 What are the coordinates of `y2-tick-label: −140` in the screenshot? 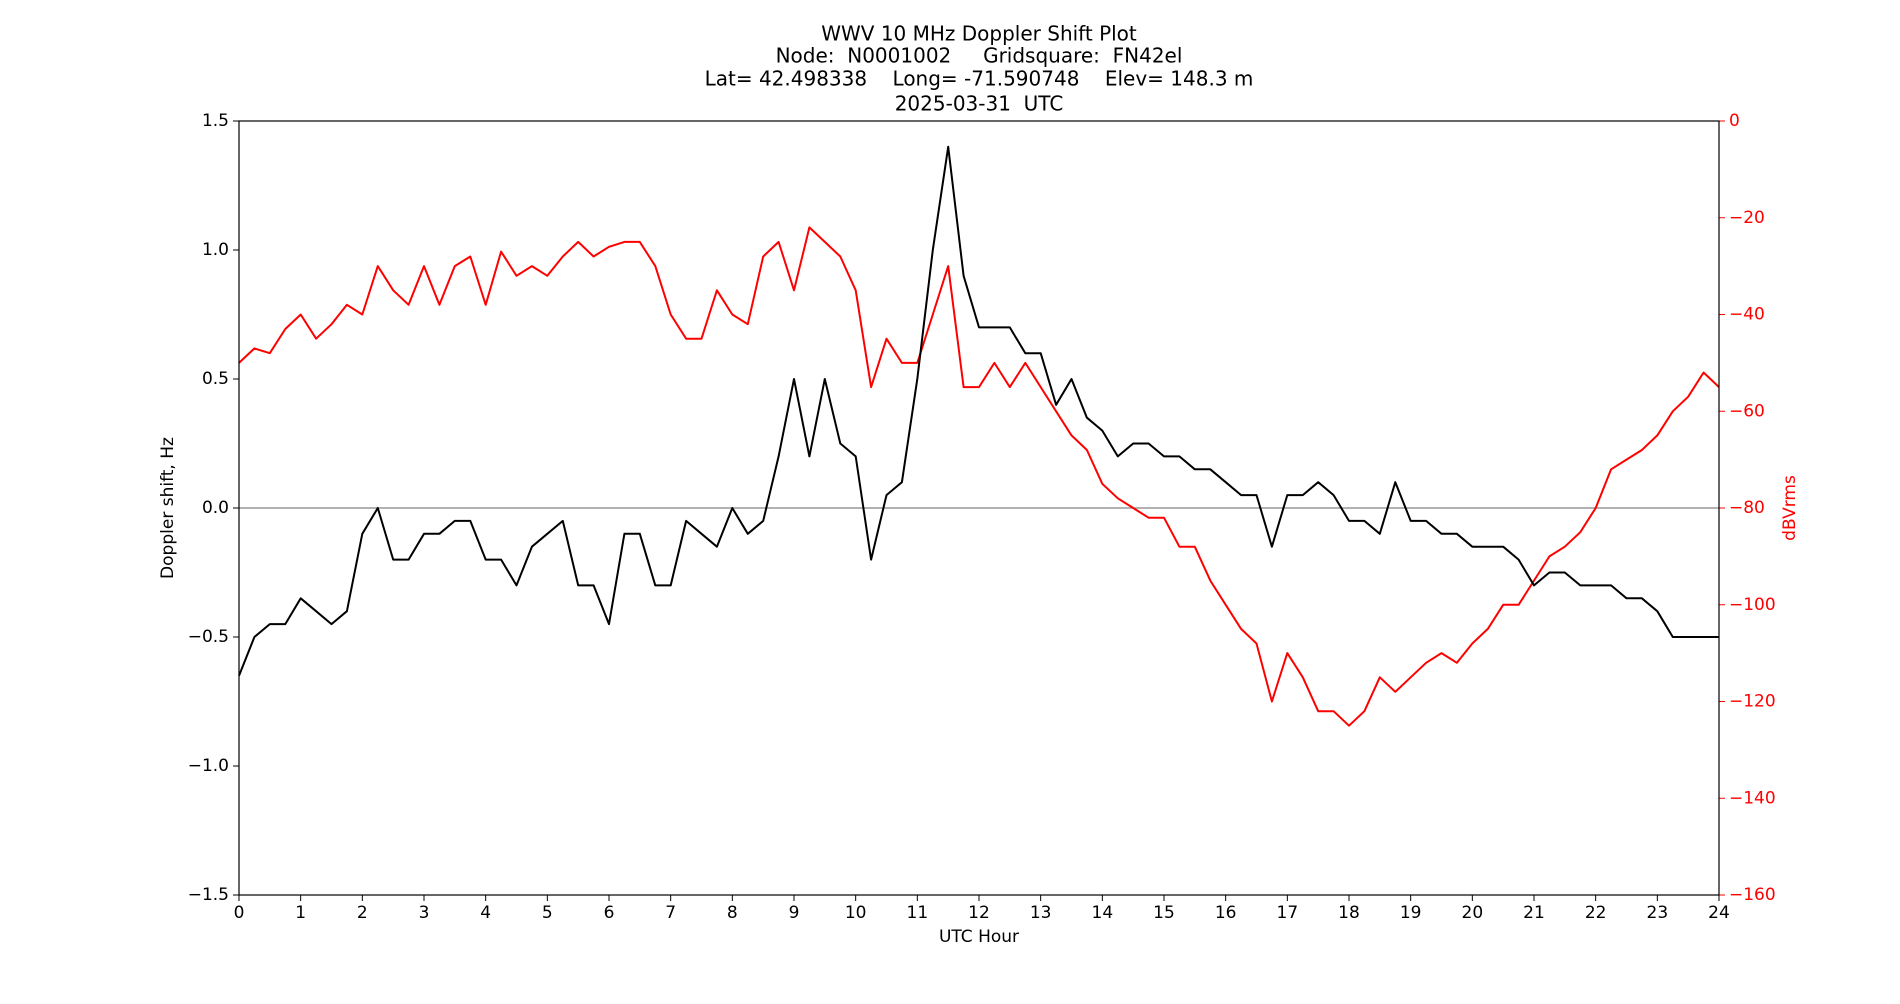 It's located at (1752, 798).